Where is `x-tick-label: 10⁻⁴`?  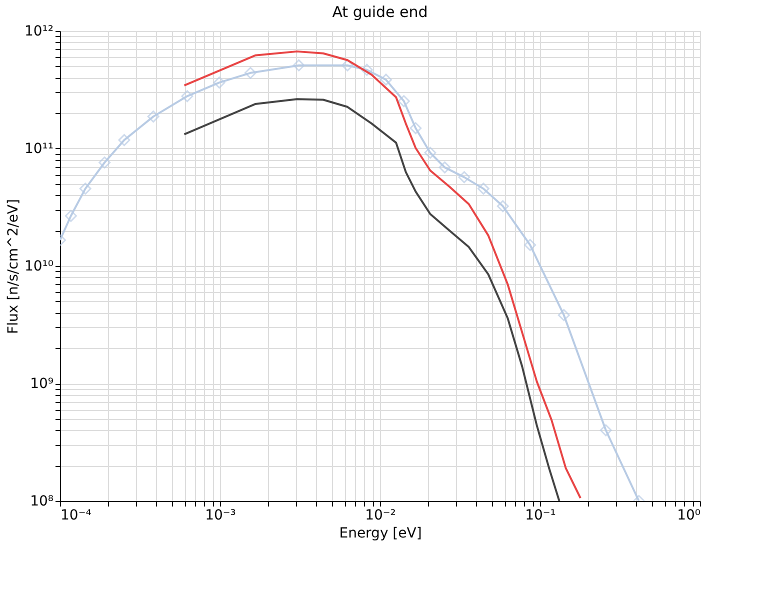 x-tick-label: 10⁻⁴ is located at coordinates (76, 516).